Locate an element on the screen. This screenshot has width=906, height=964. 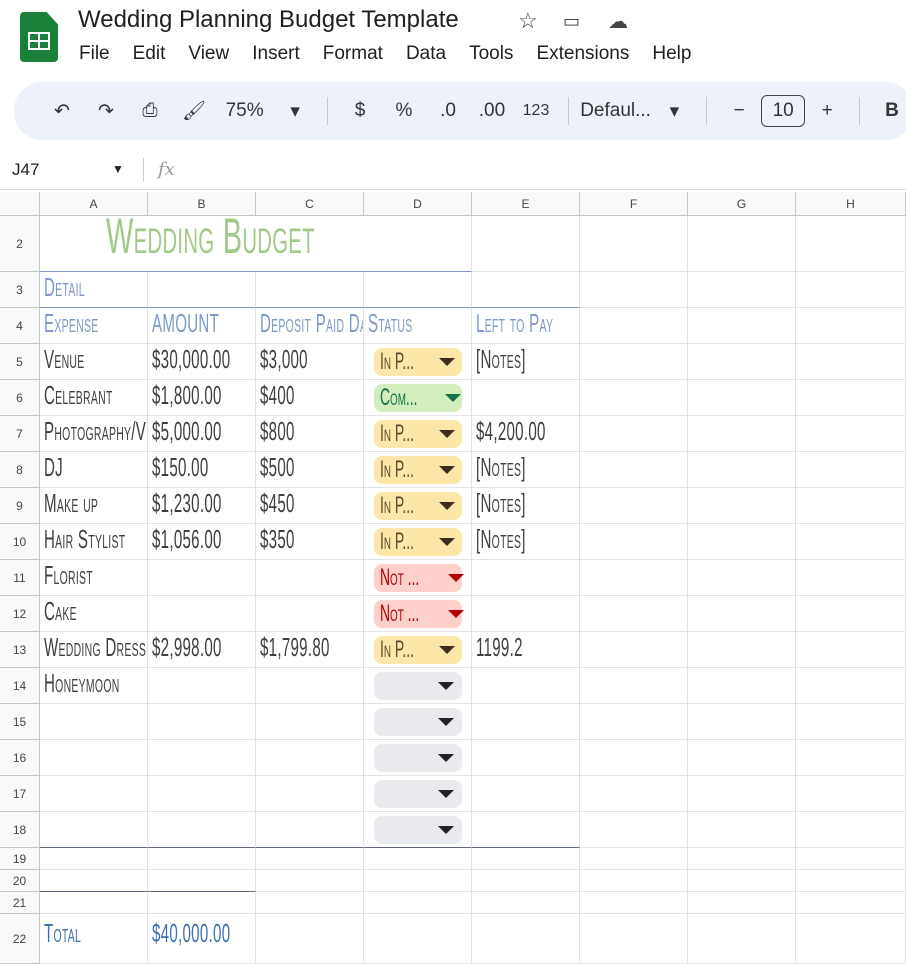
cell: Left to Pay is located at coordinates (526, 326).